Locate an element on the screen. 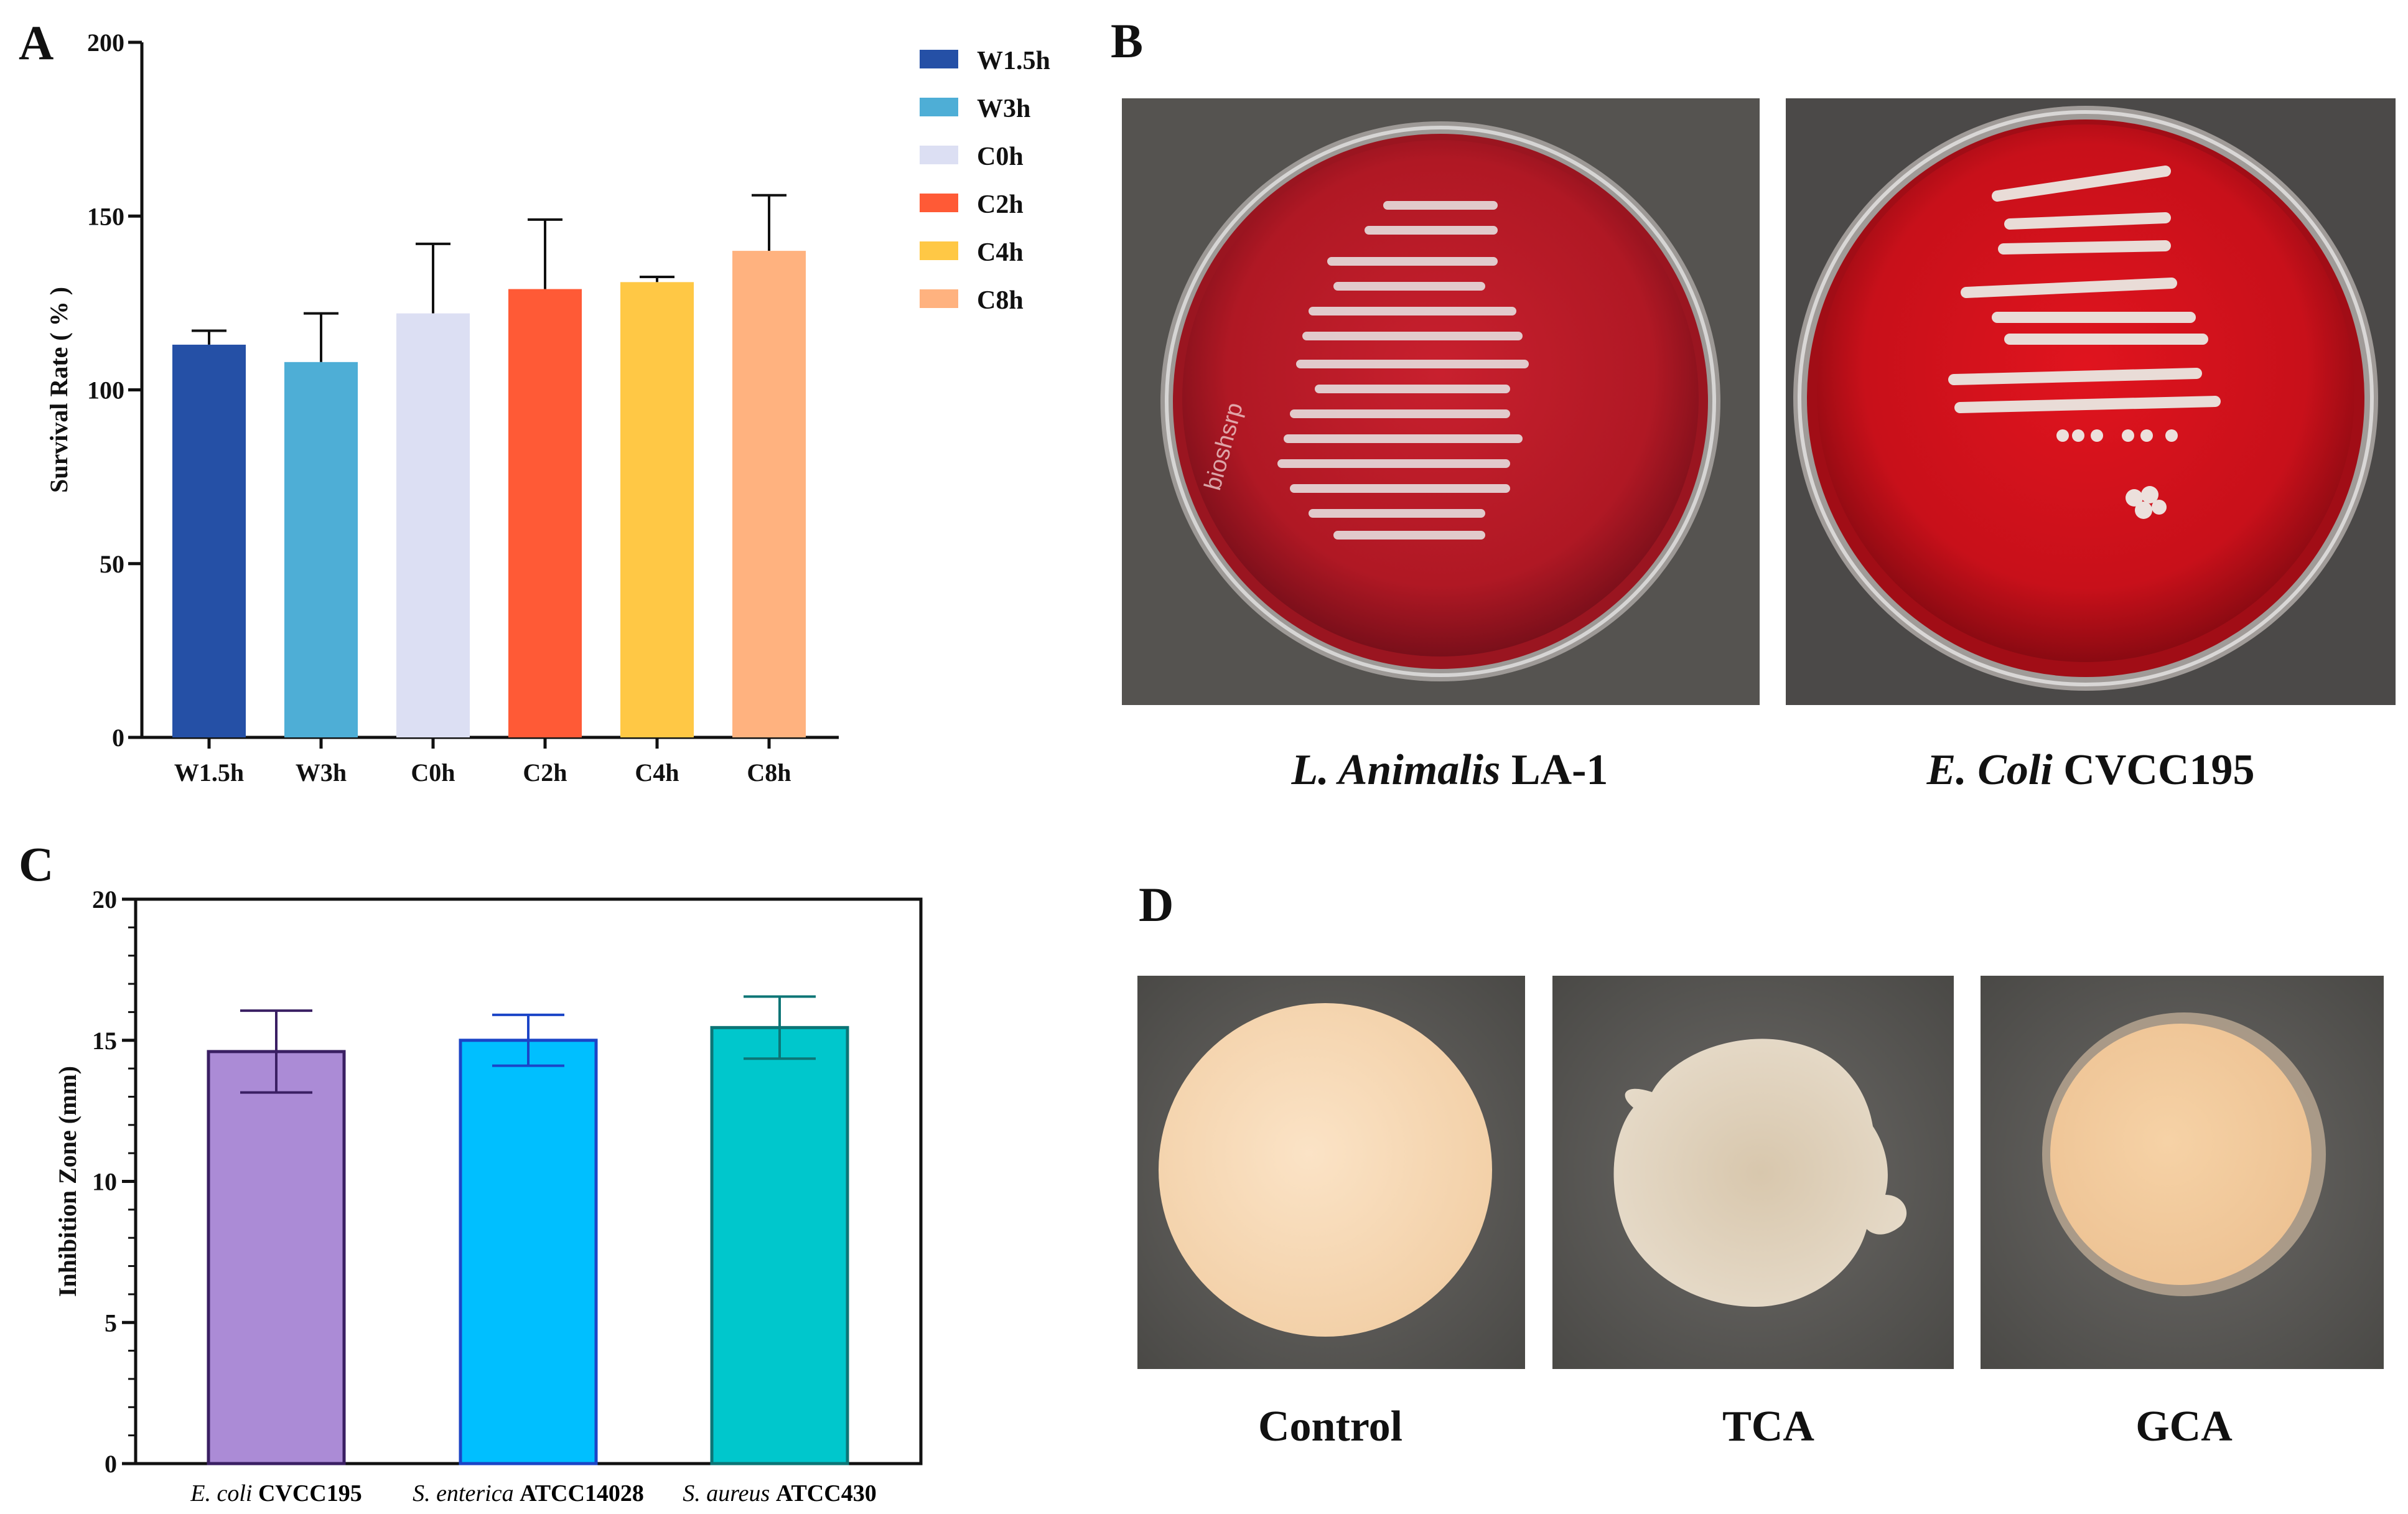 This screenshot has height=1514, width=2408. photo-disc-gca is located at coordinates (2182, 1172).